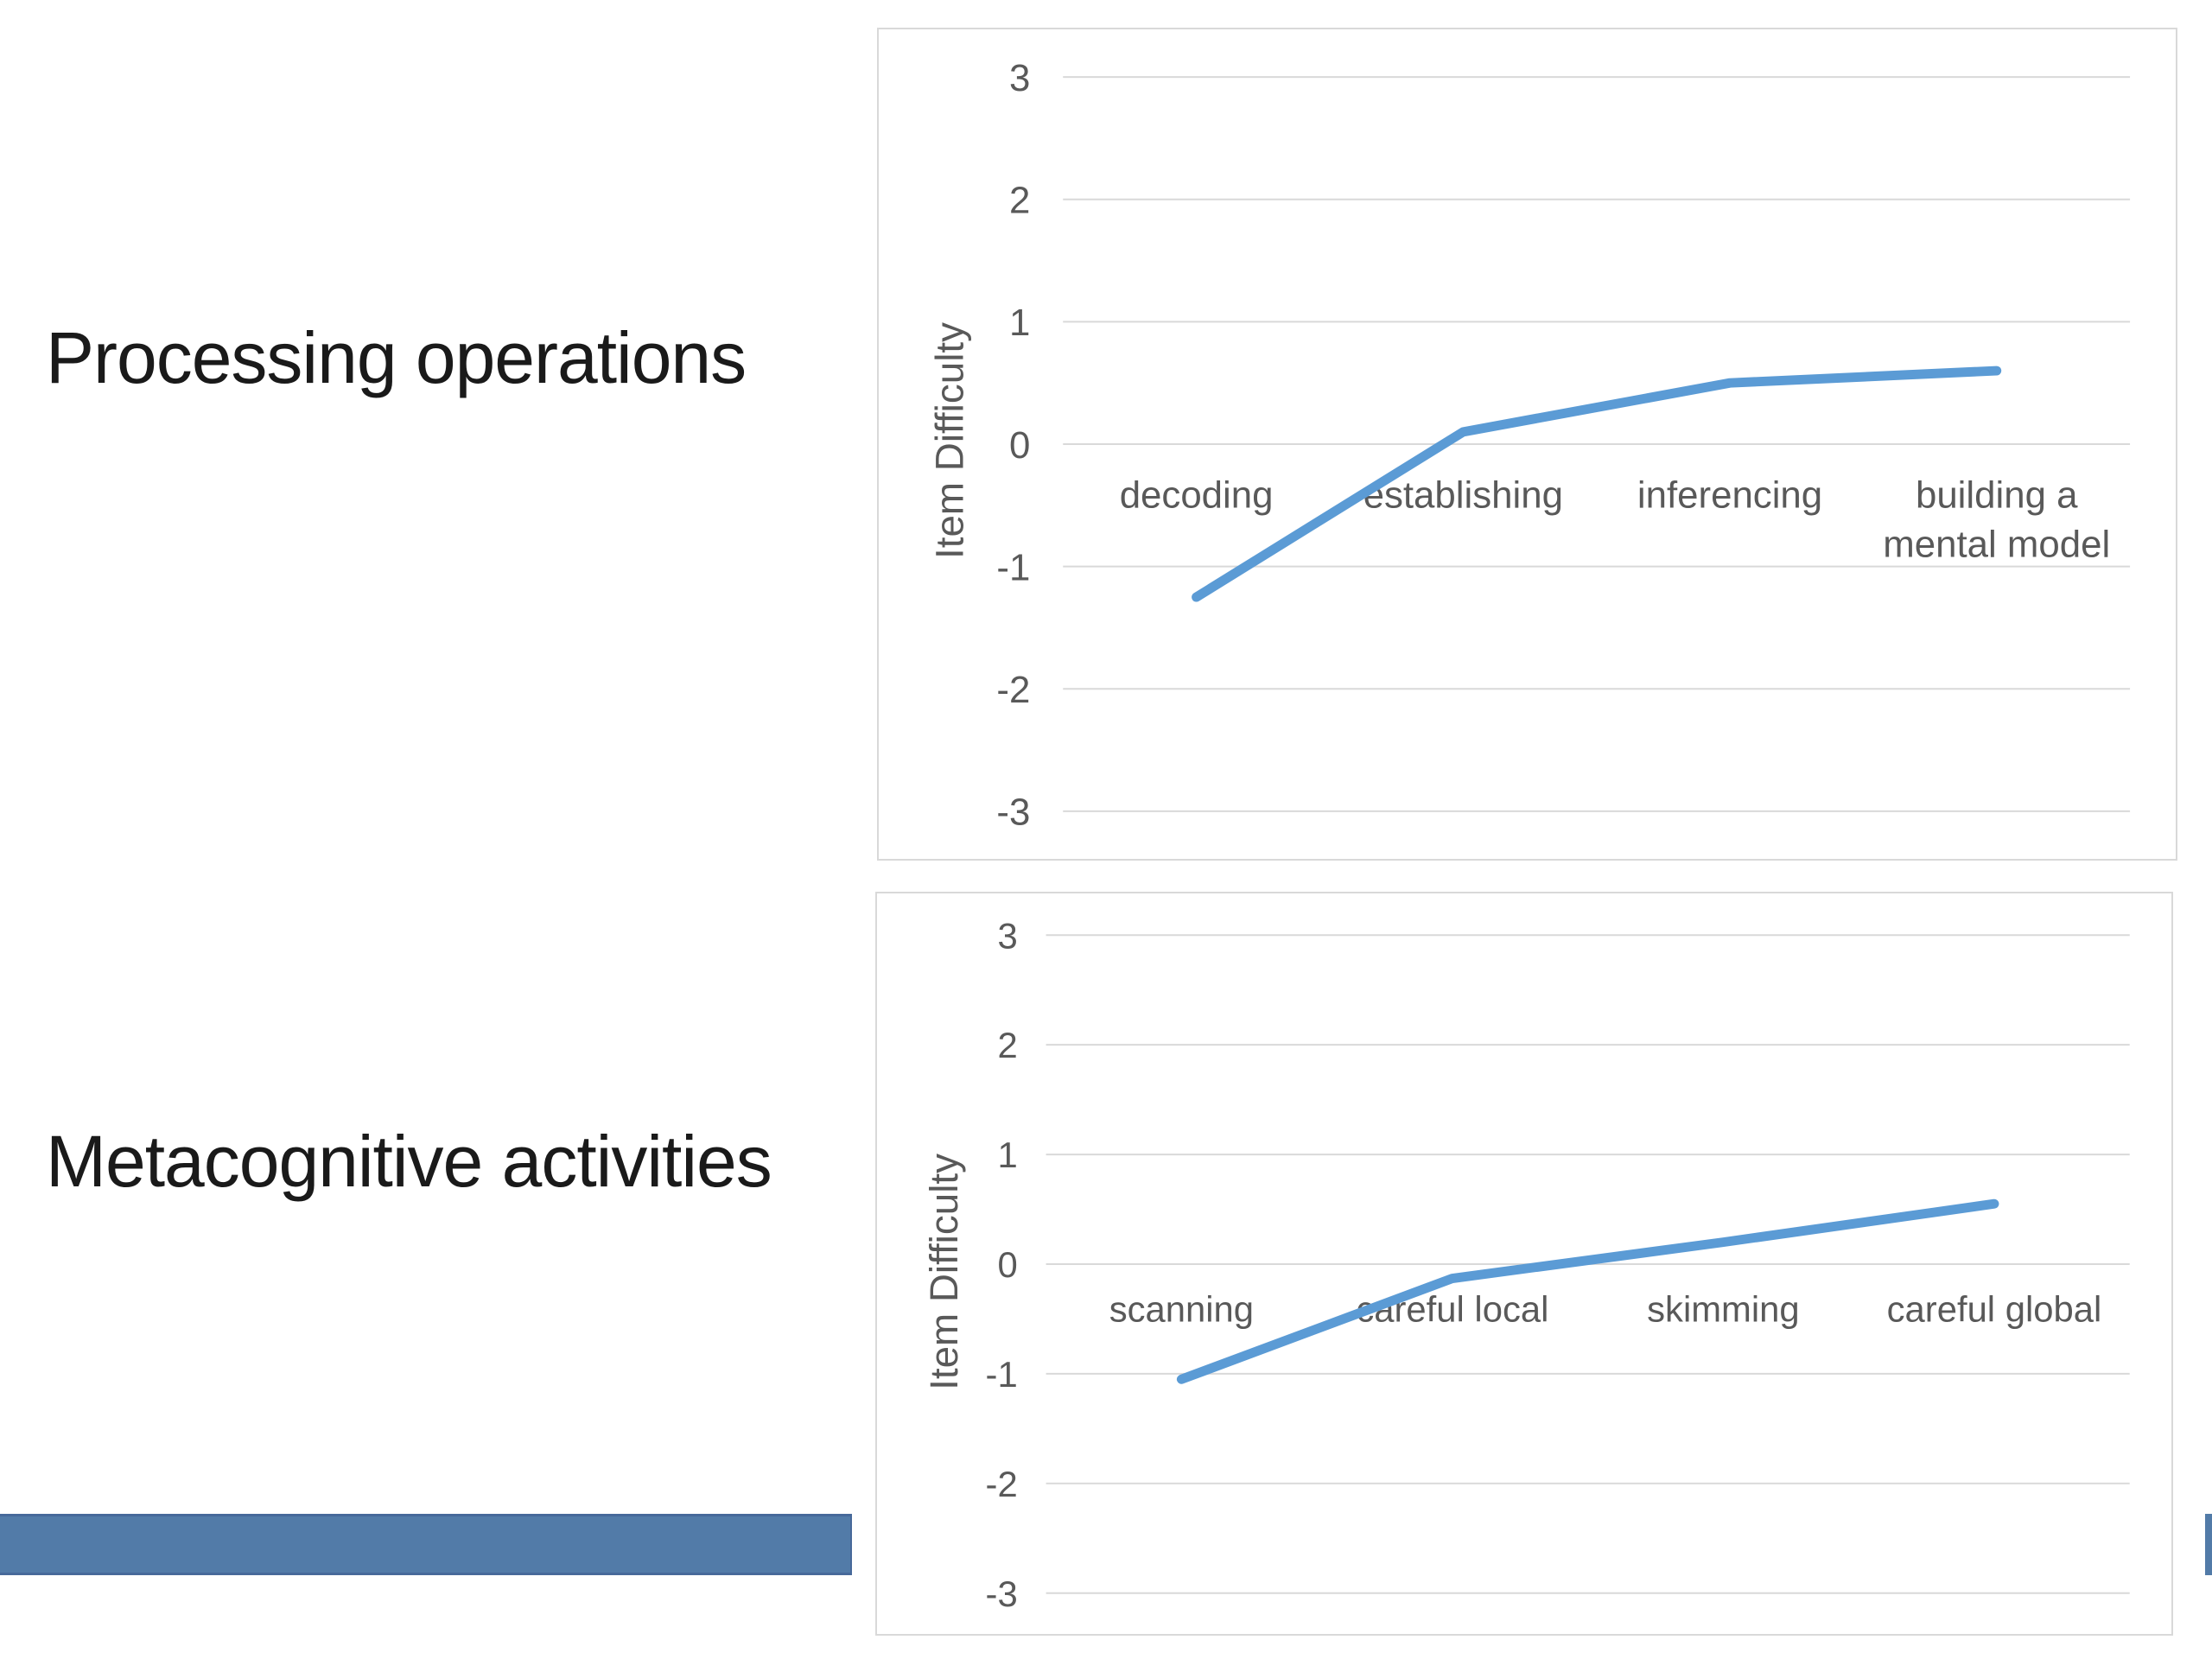  What do you see at coordinates (396, 358) in the screenshot?
I see `section-title-processing-operations: Processing operations` at bounding box center [396, 358].